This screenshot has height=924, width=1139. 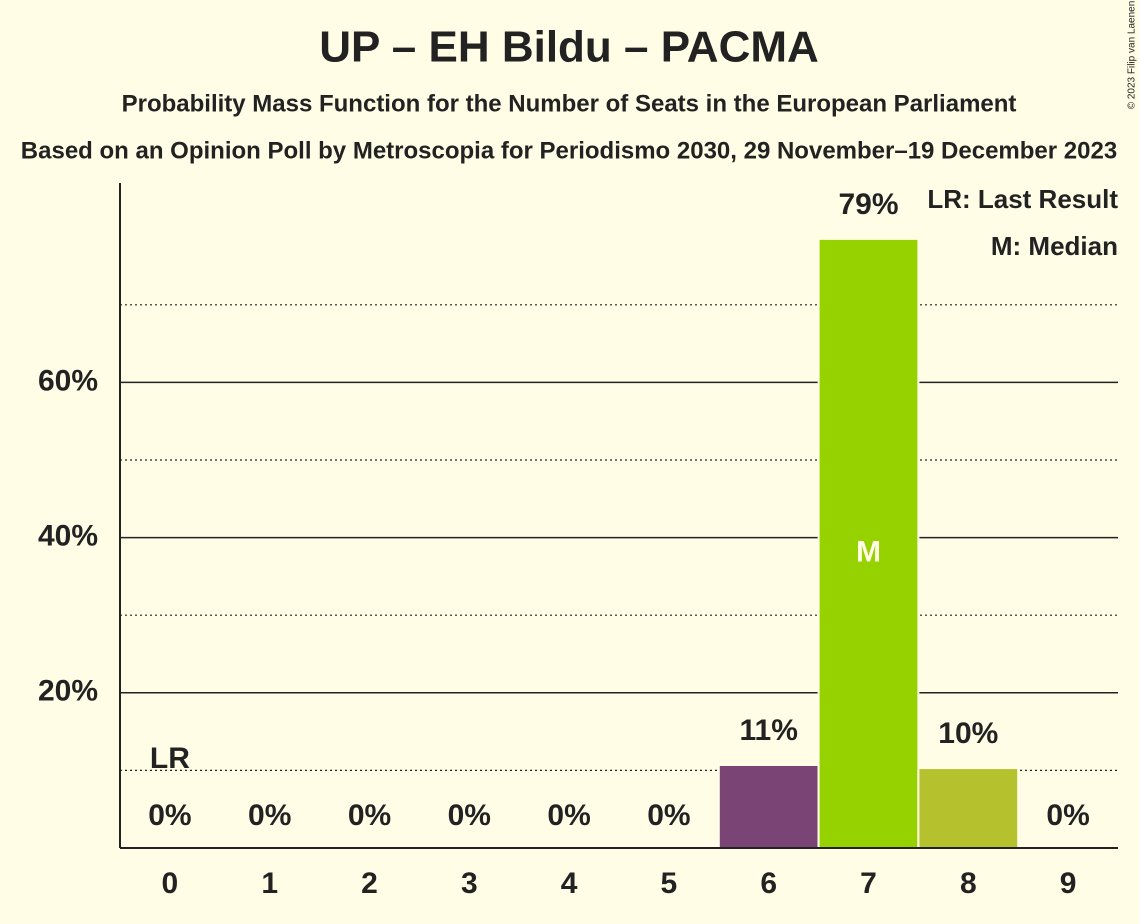 What do you see at coordinates (1068, 883) in the screenshot?
I see `x-tick-label: 9` at bounding box center [1068, 883].